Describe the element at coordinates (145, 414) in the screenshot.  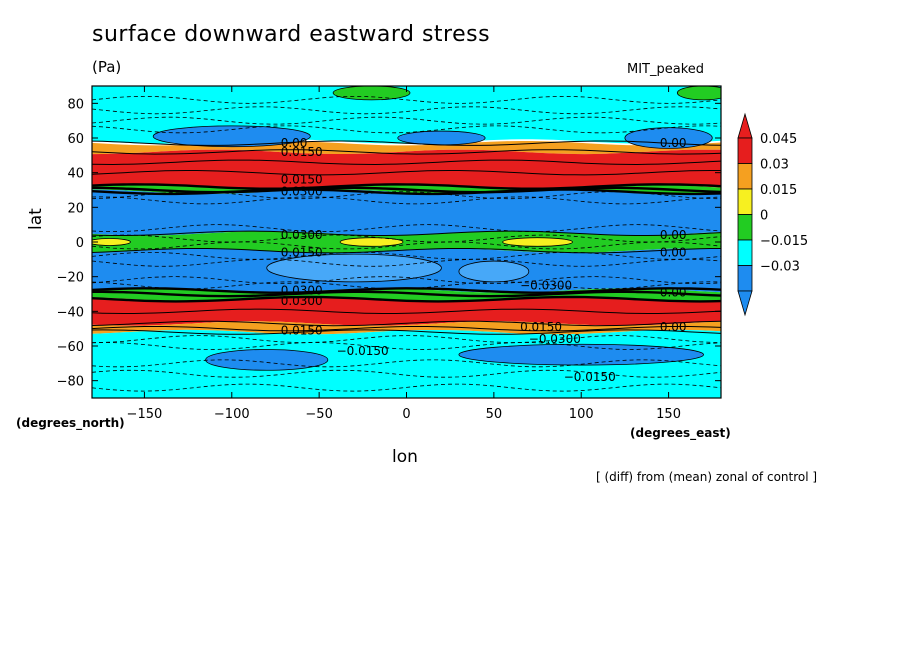
I see `x-tick-label: −150` at that location.